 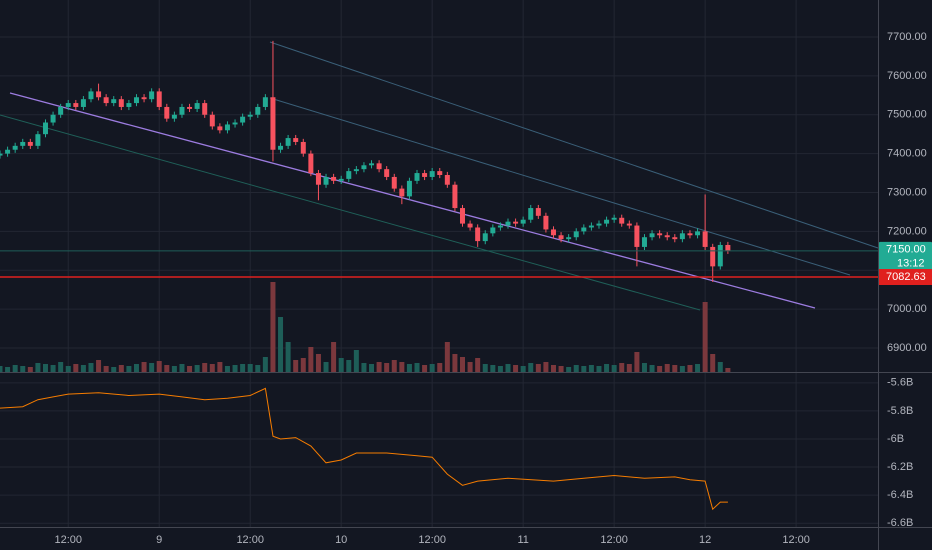 What do you see at coordinates (906, 250) in the screenshot?
I see `price-tag-label: 7150.00` at bounding box center [906, 250].